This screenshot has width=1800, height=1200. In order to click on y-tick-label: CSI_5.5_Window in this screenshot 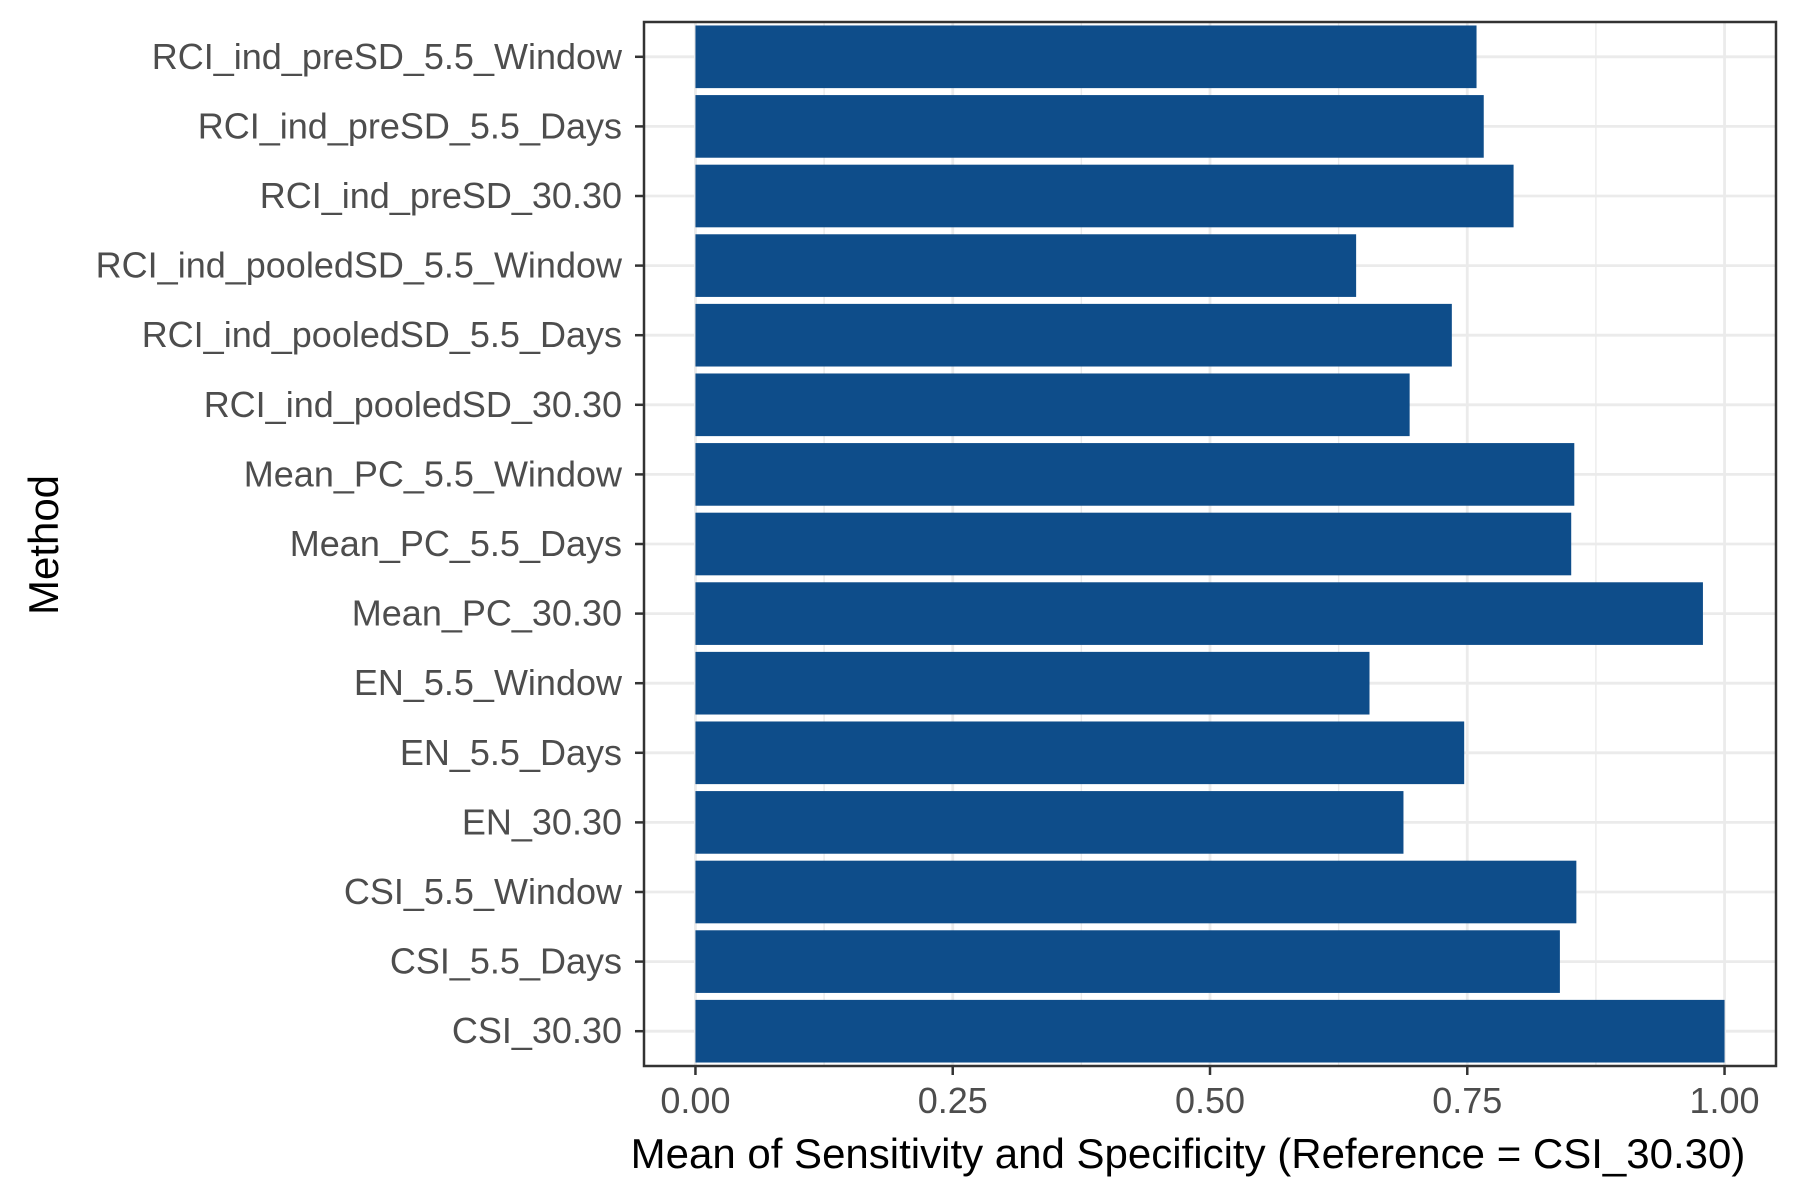, I will do `click(483, 891)`.